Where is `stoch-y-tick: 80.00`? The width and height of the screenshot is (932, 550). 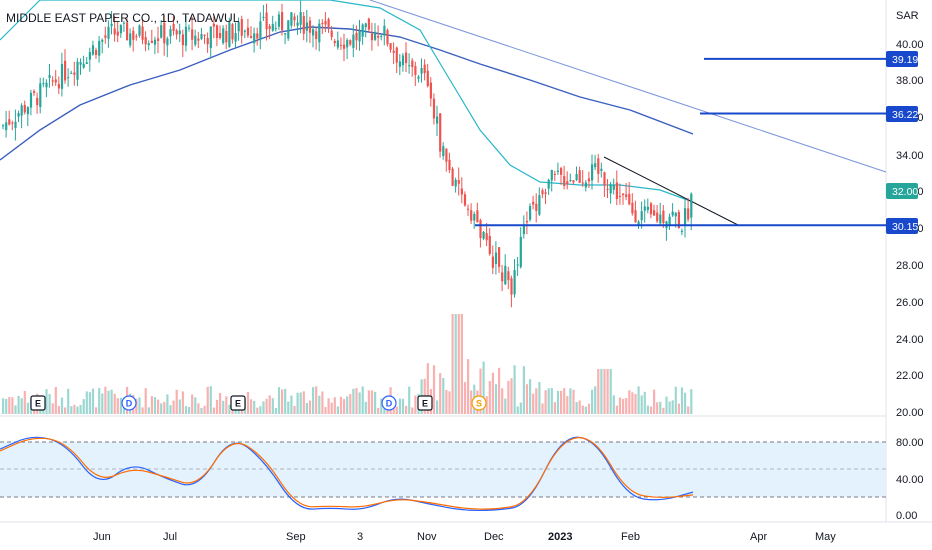
stoch-y-tick: 80.00 is located at coordinates (910, 443).